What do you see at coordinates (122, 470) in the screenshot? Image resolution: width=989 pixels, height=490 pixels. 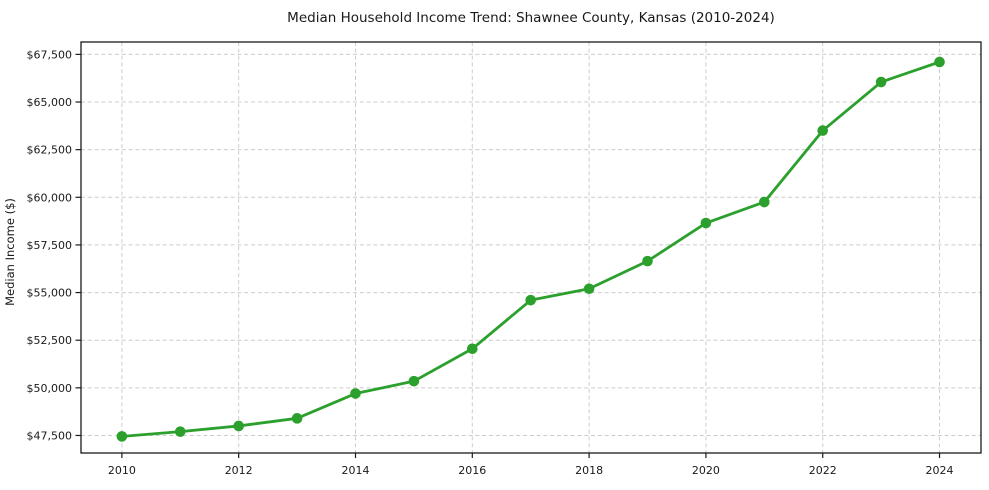 I see `x-tick-label: 2010` at bounding box center [122, 470].